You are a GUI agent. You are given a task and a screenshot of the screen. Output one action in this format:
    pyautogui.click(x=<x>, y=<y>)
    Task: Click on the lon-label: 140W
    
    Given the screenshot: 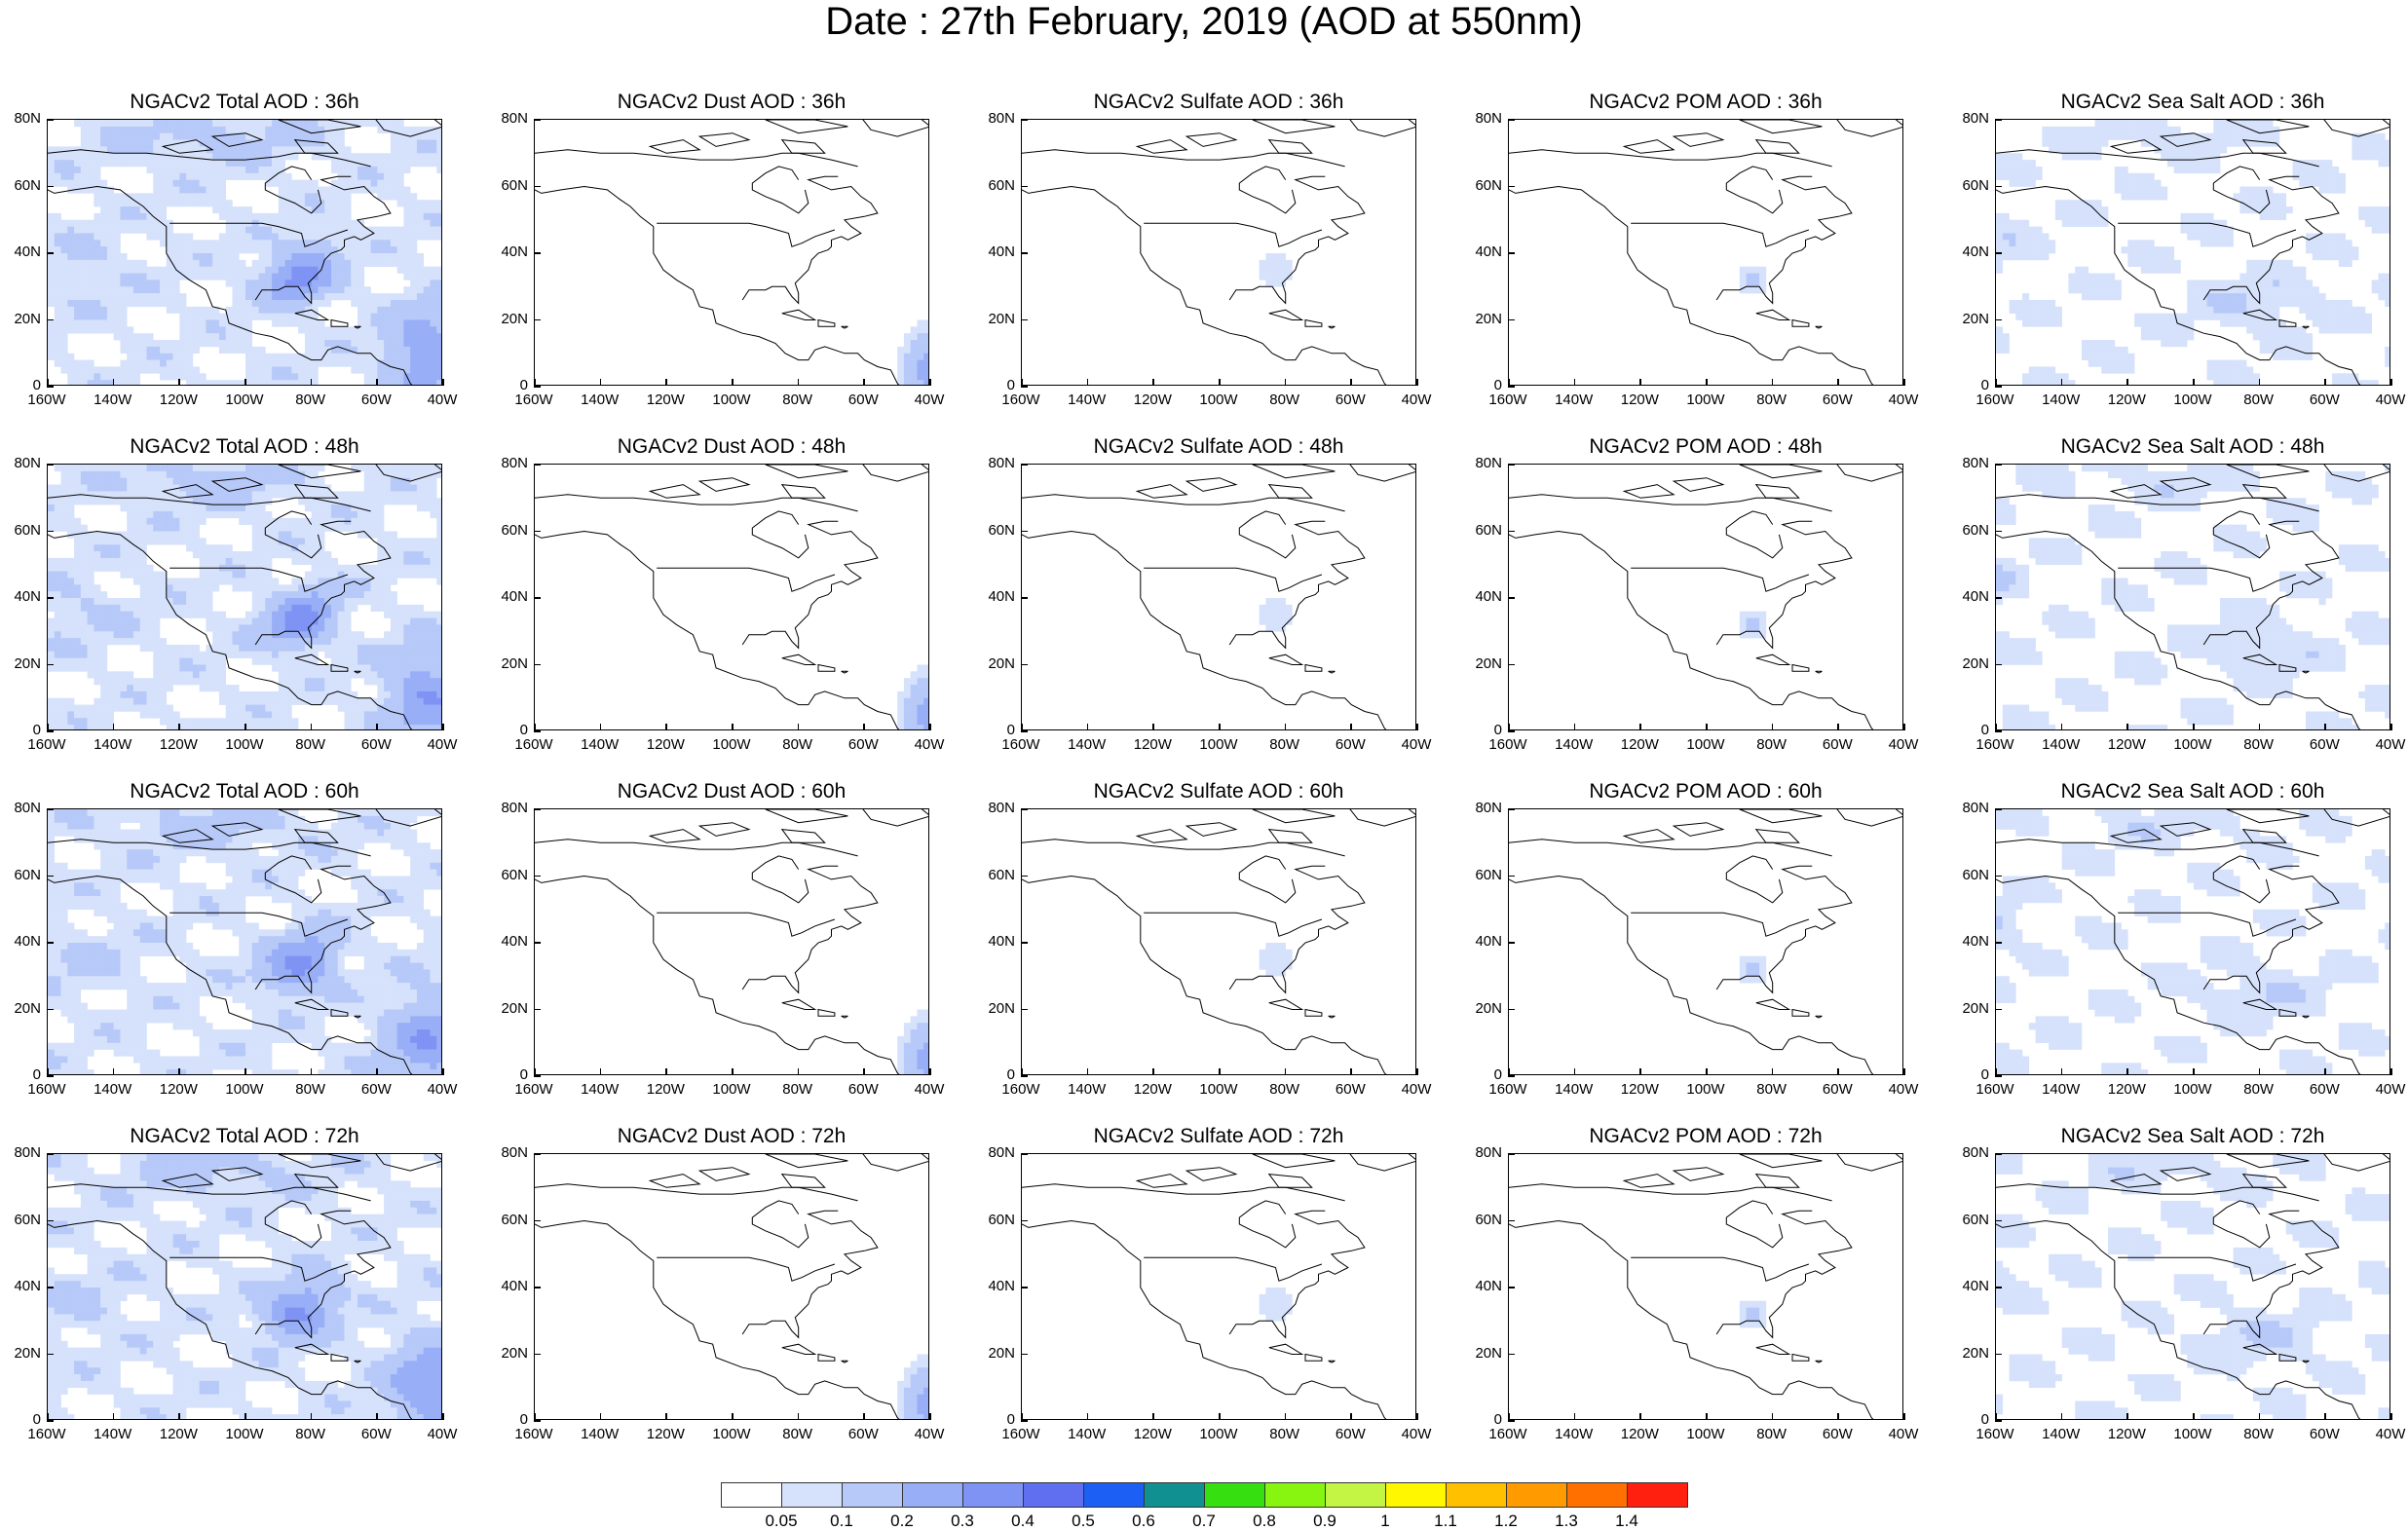 What is the action you would take?
    pyautogui.click(x=113, y=400)
    